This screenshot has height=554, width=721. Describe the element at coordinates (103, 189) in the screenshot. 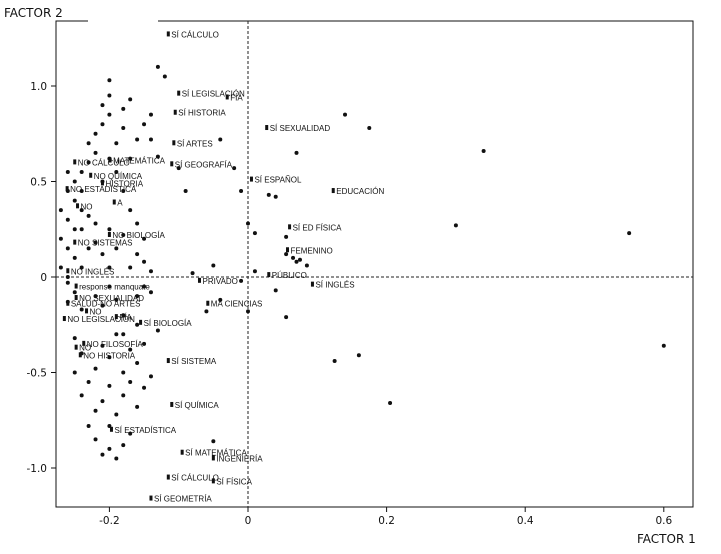

I see `point-label: NO ESTADÍSTICA` at that location.